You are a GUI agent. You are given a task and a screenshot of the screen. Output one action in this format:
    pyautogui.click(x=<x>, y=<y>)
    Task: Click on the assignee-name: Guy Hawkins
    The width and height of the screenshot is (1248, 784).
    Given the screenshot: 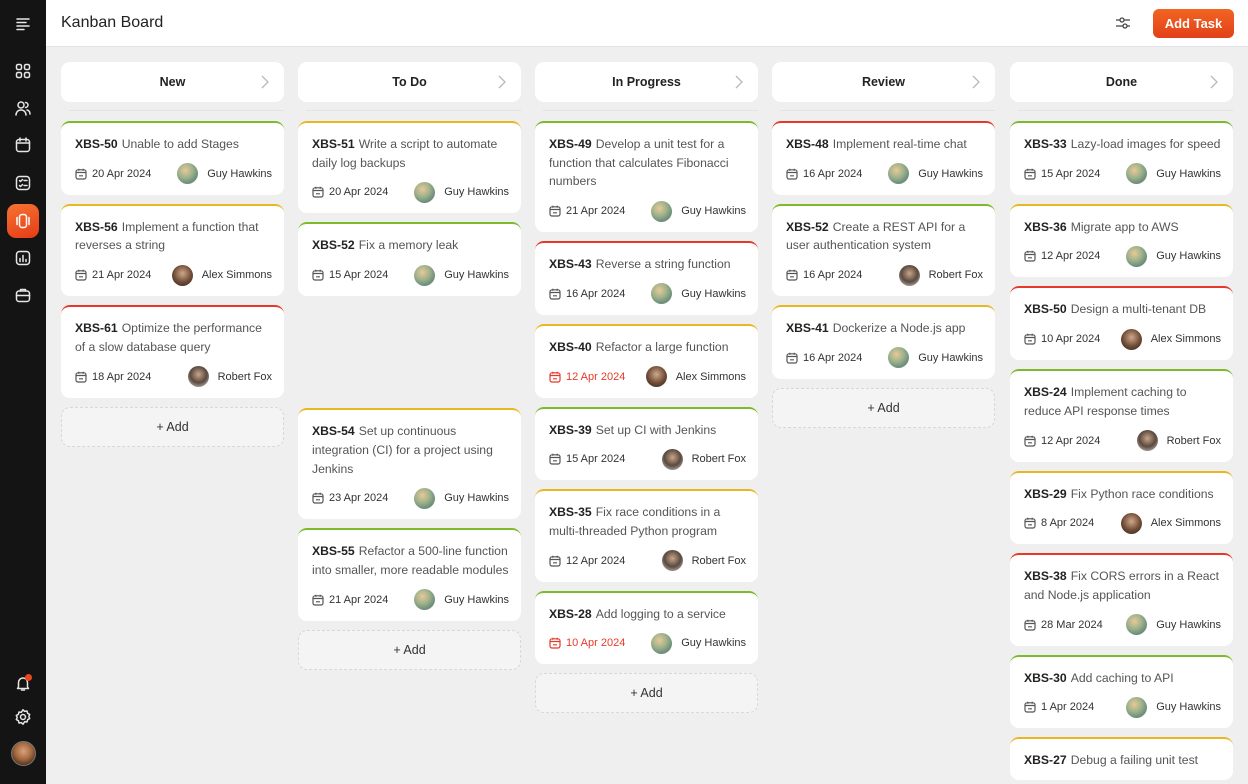 What is the action you would take?
    pyautogui.click(x=713, y=211)
    